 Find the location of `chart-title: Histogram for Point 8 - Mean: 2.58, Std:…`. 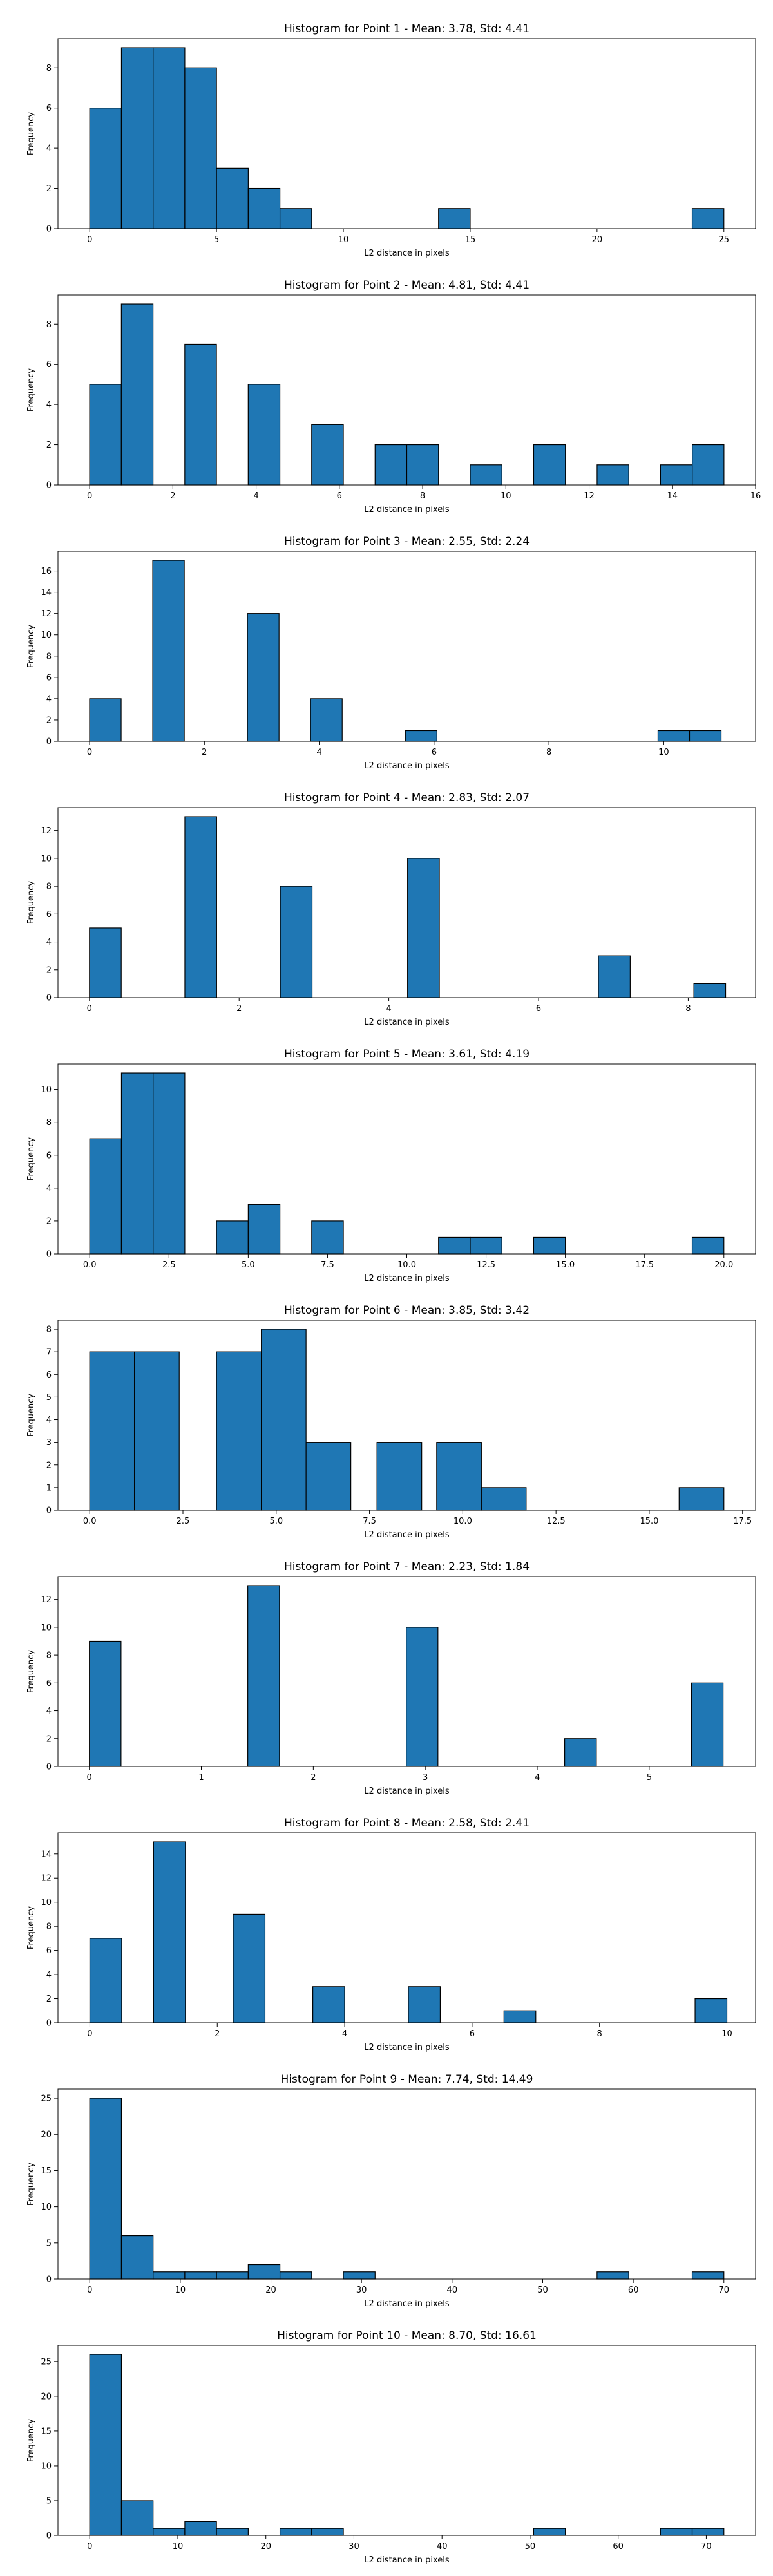

chart-title: Histogram for Point 8 - Mean: 2.58, Std:… is located at coordinates (407, 1824).